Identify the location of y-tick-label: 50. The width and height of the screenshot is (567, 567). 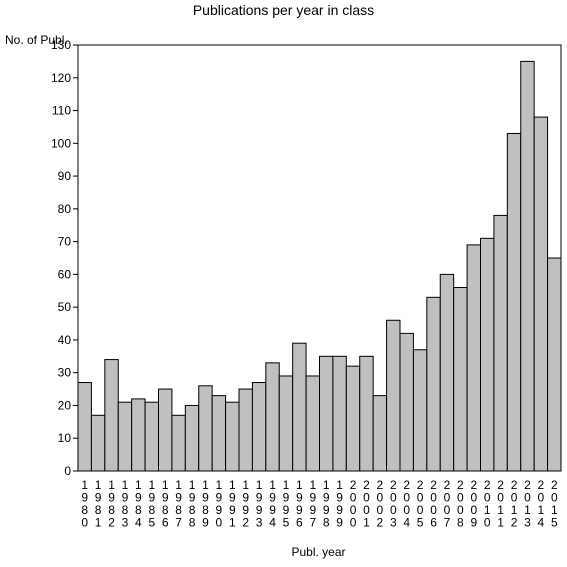
(65, 307).